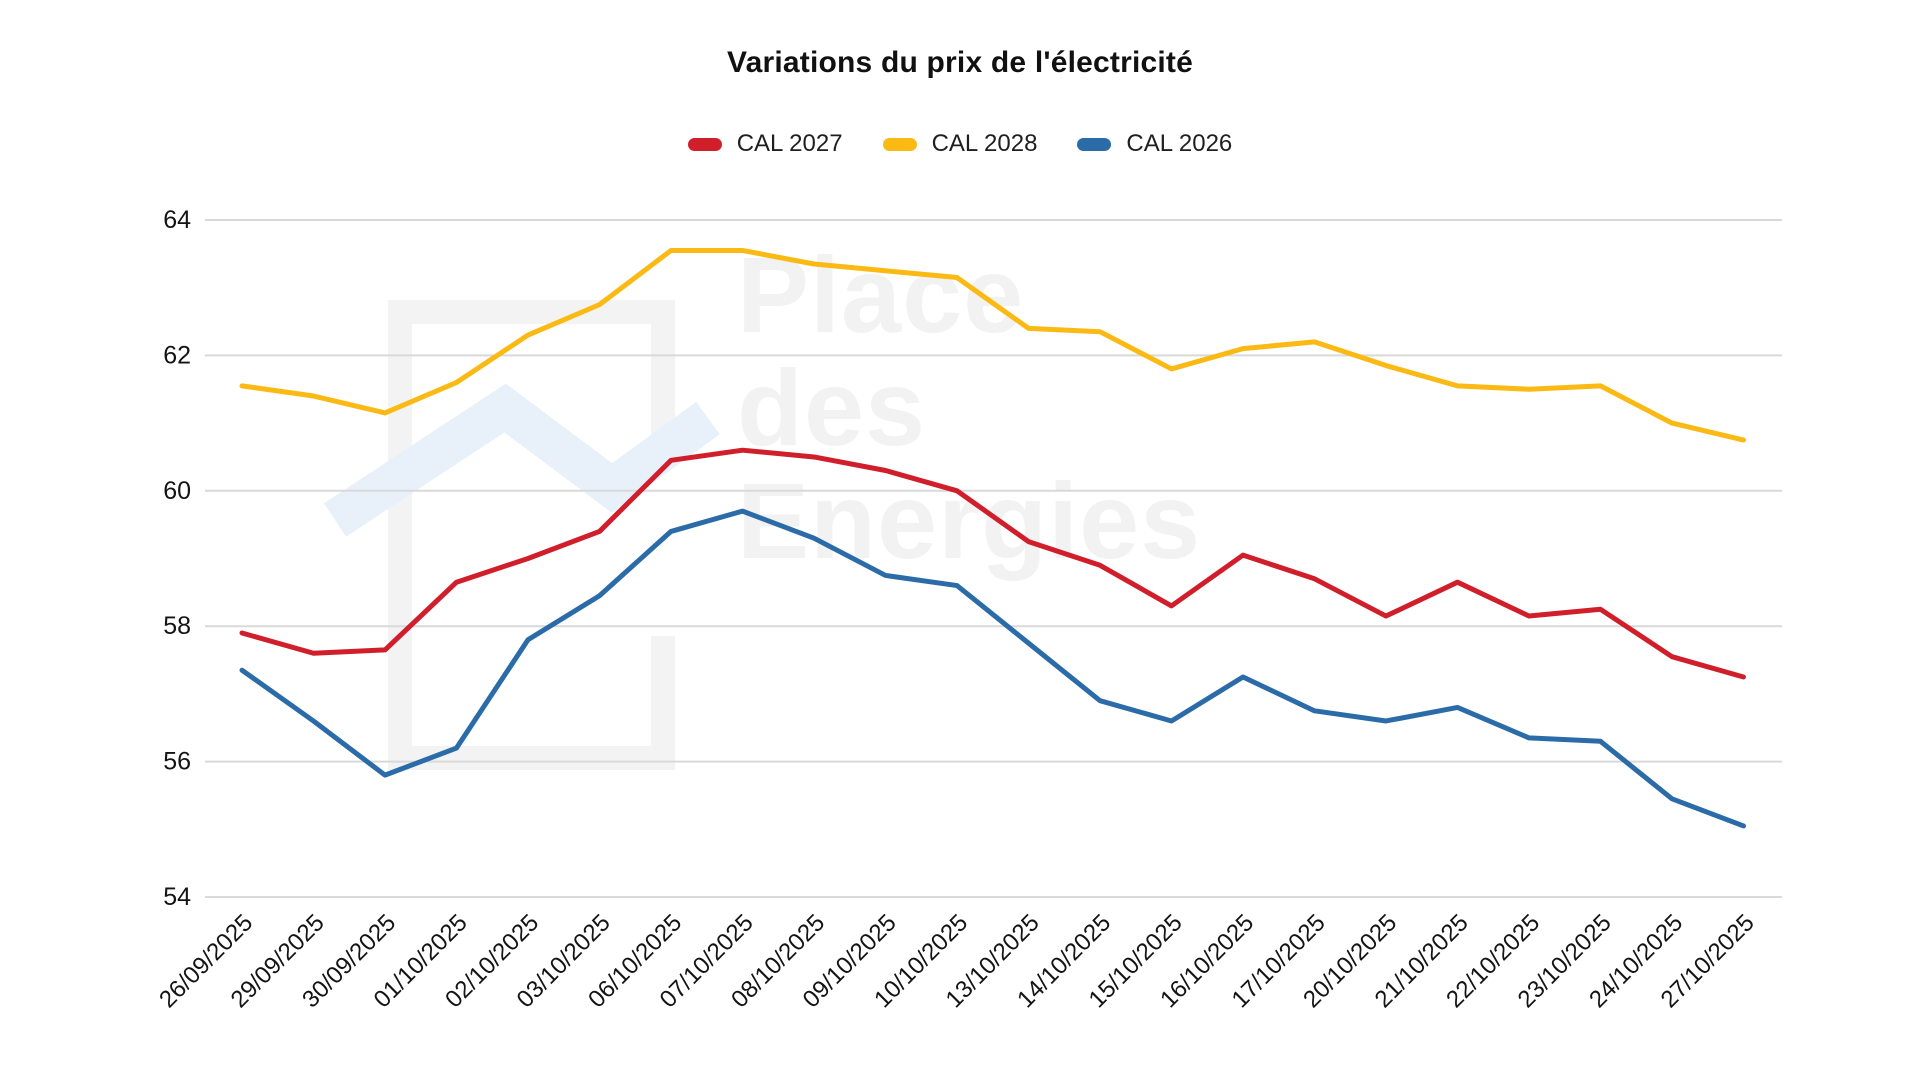  I want to click on chart-title: Variations du prix de l'électricité, so click(960, 62).